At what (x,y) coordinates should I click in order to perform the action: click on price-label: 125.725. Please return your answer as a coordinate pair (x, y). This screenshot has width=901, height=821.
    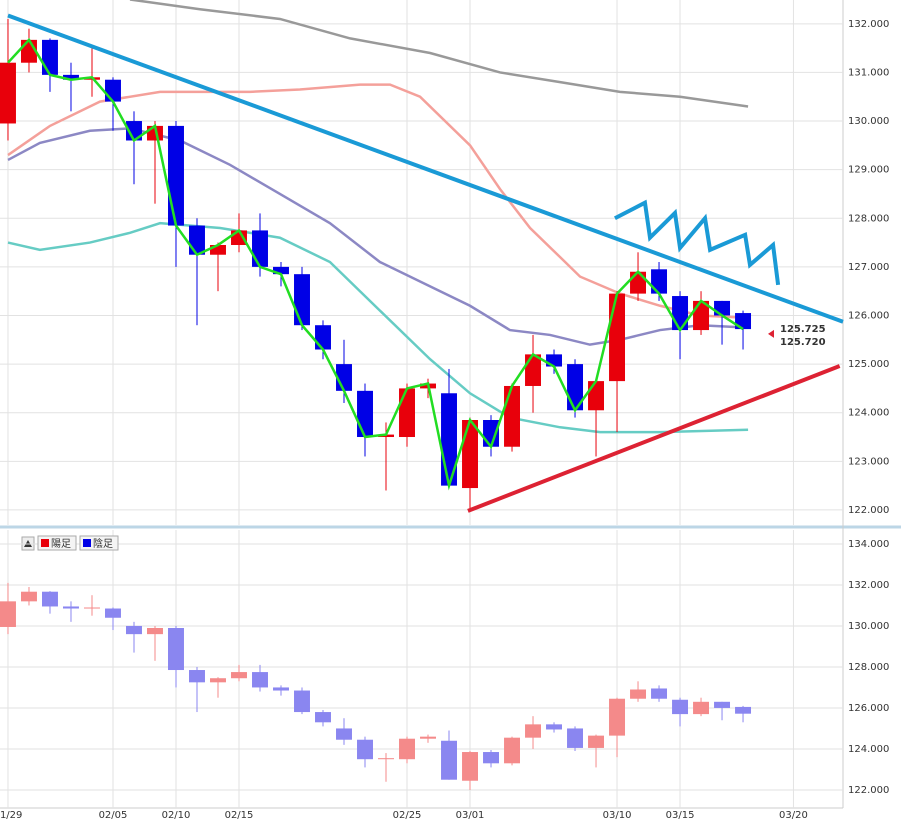
    Looking at the image, I should click on (803, 329).